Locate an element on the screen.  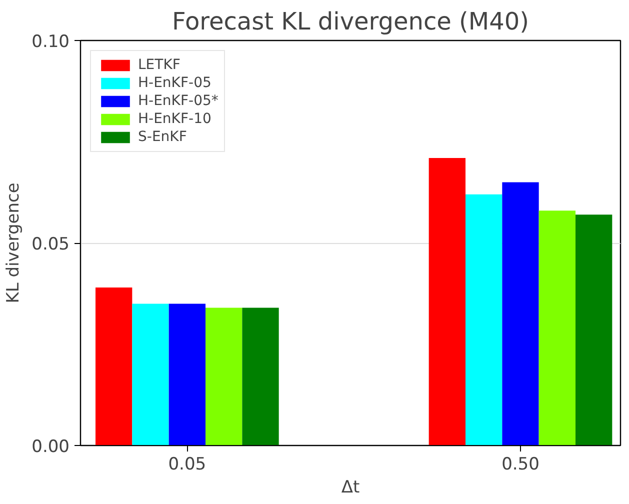
y-tick-label: 0.10 is located at coordinates (51, 42).